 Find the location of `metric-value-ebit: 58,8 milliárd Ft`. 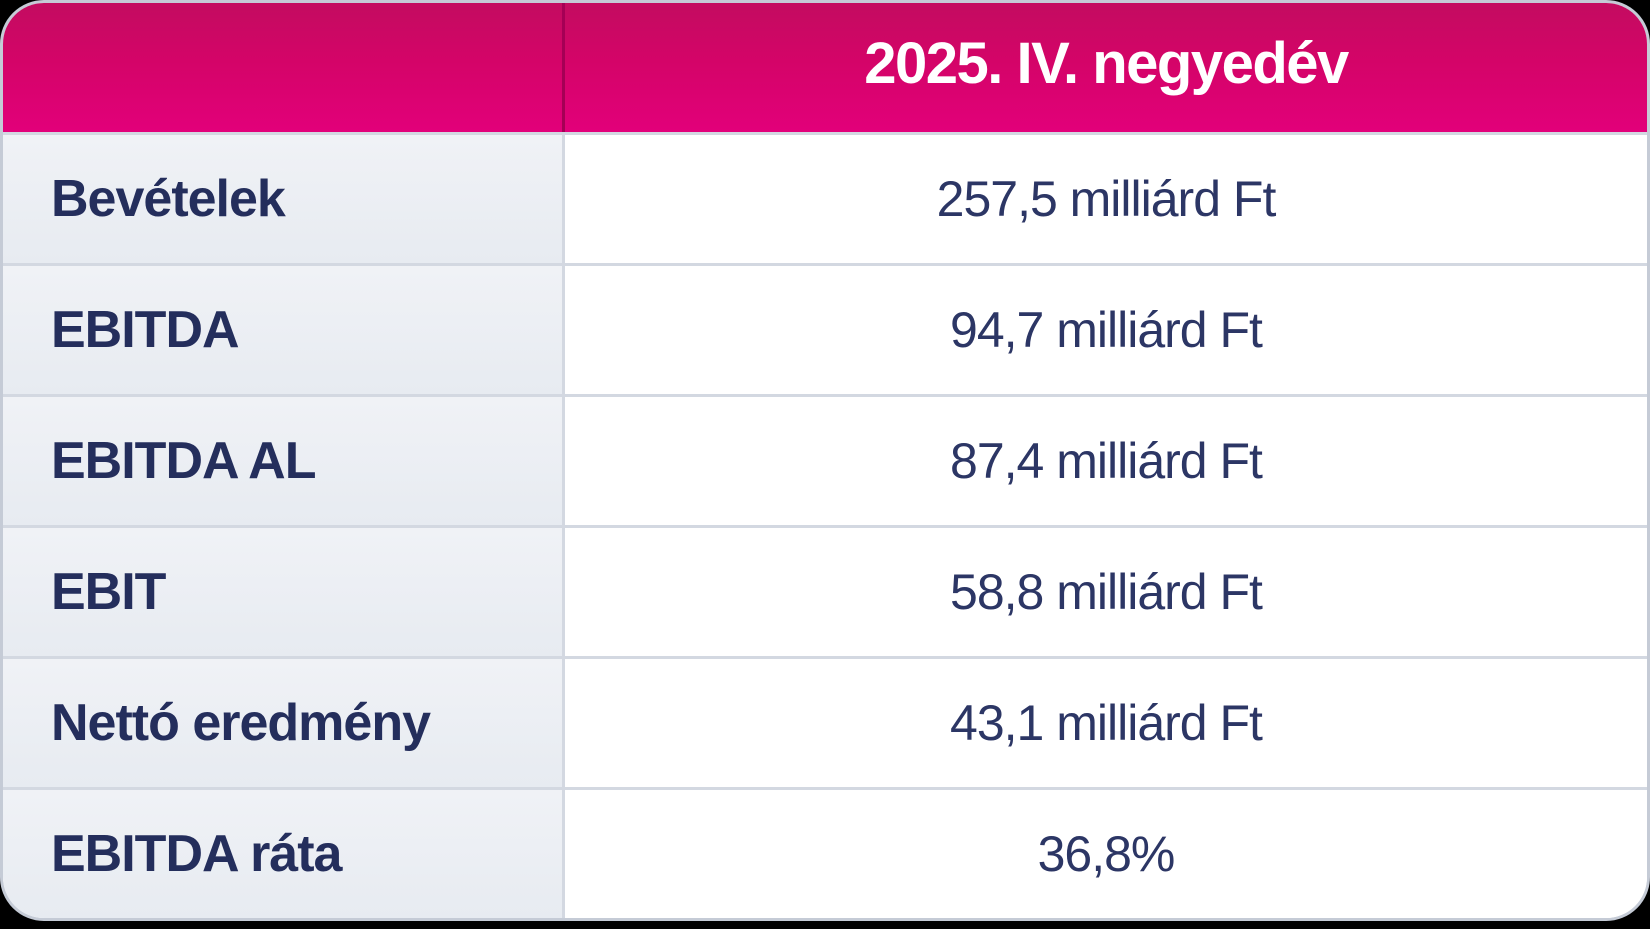

metric-value-ebit: 58,8 milliárd Ft is located at coordinates (1106, 592).